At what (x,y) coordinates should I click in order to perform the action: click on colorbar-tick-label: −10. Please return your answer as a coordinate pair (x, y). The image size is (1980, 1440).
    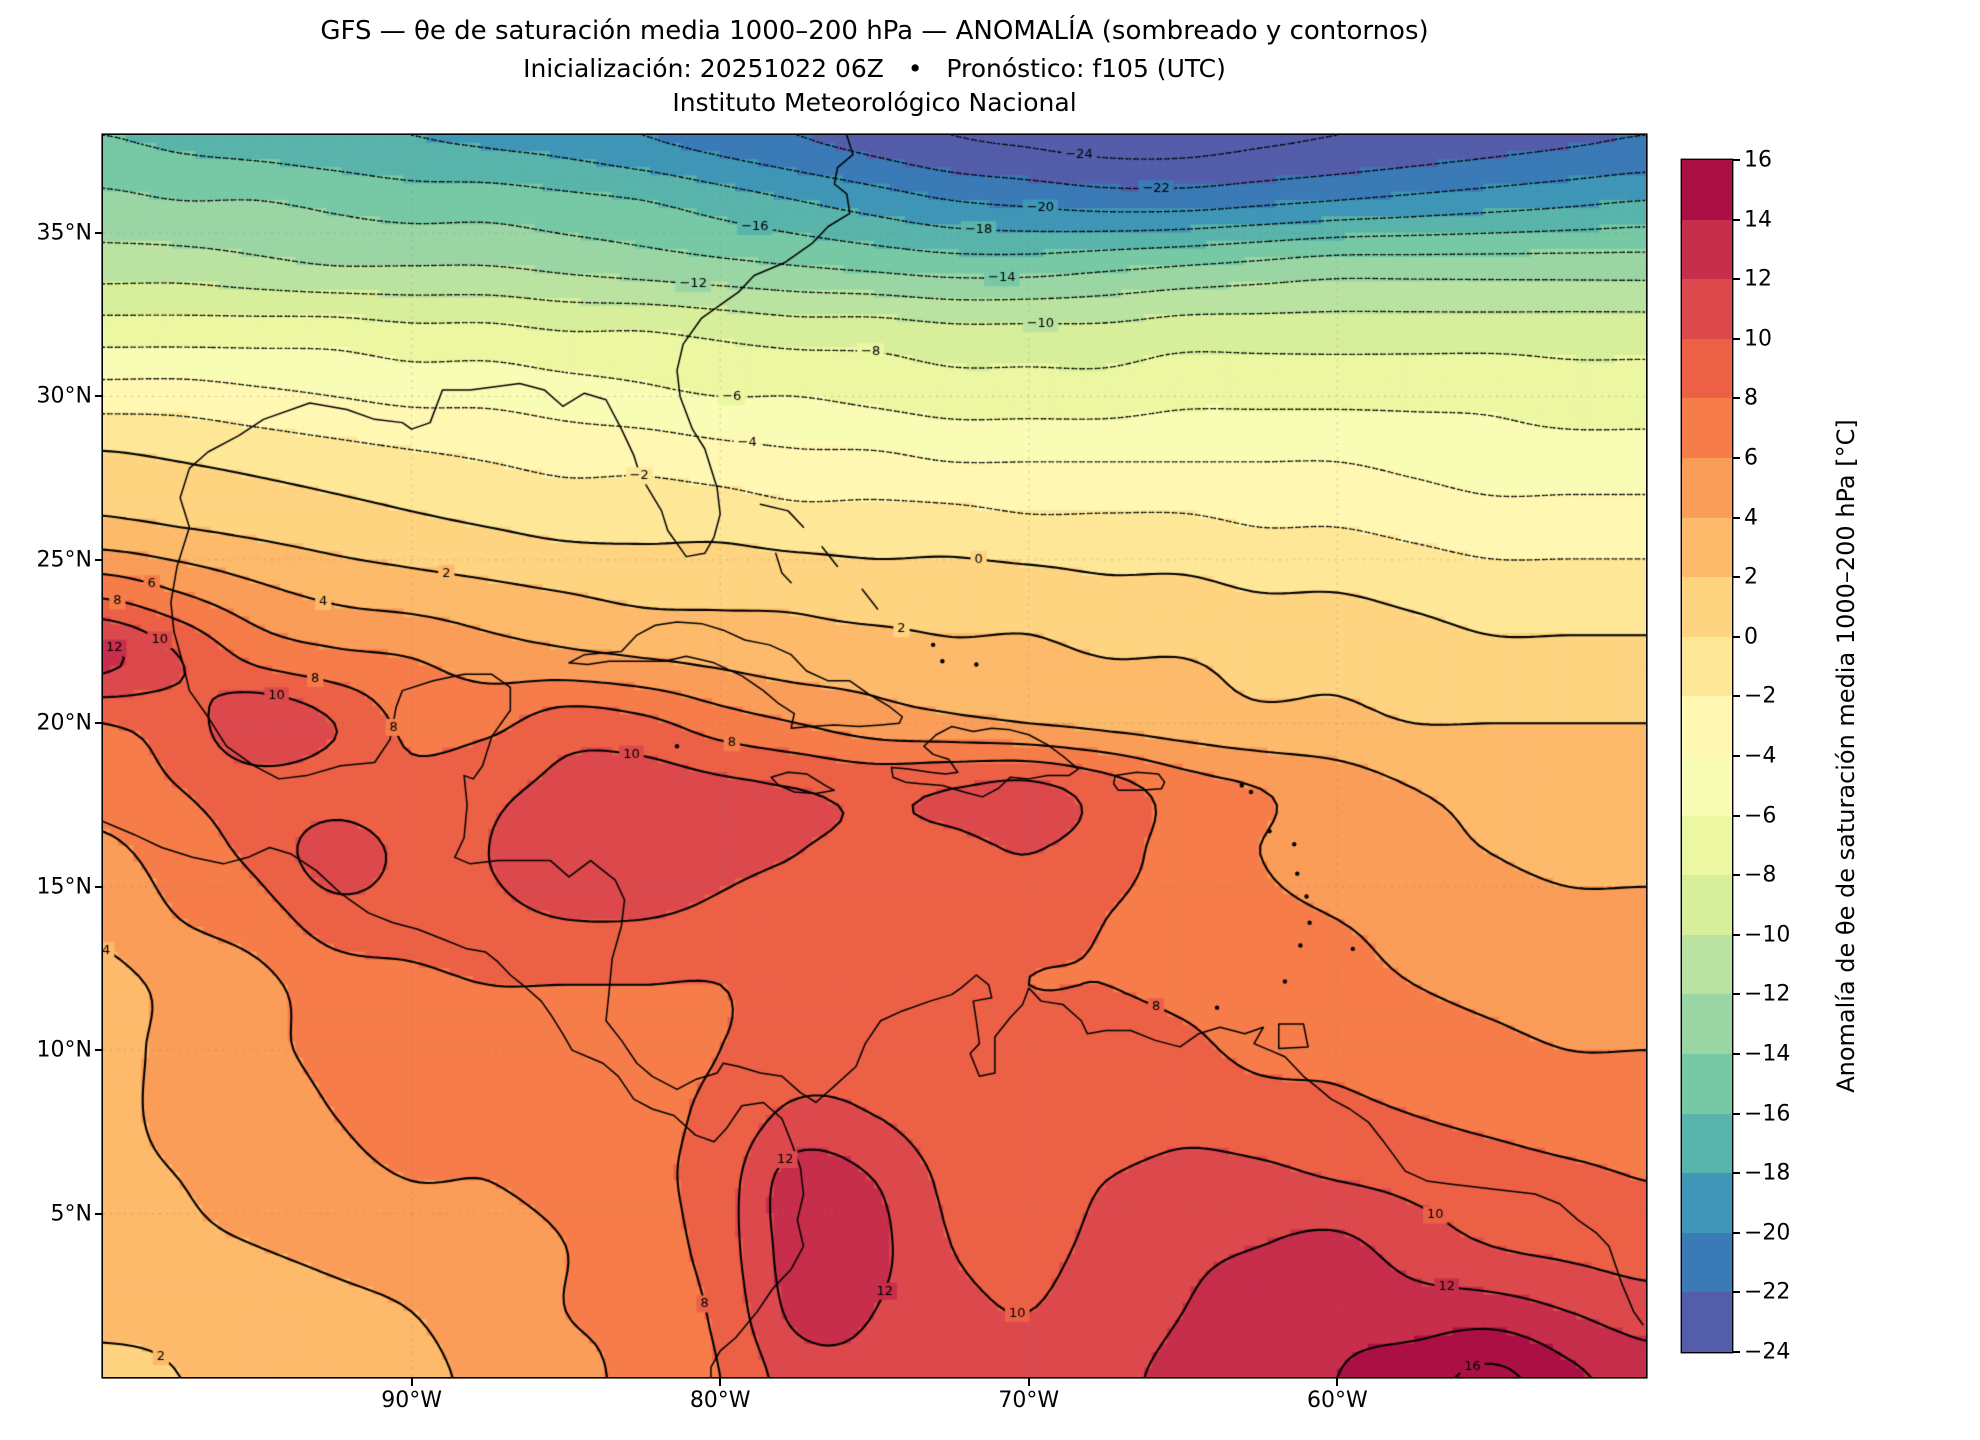
    Looking at the image, I should click on (1767, 935).